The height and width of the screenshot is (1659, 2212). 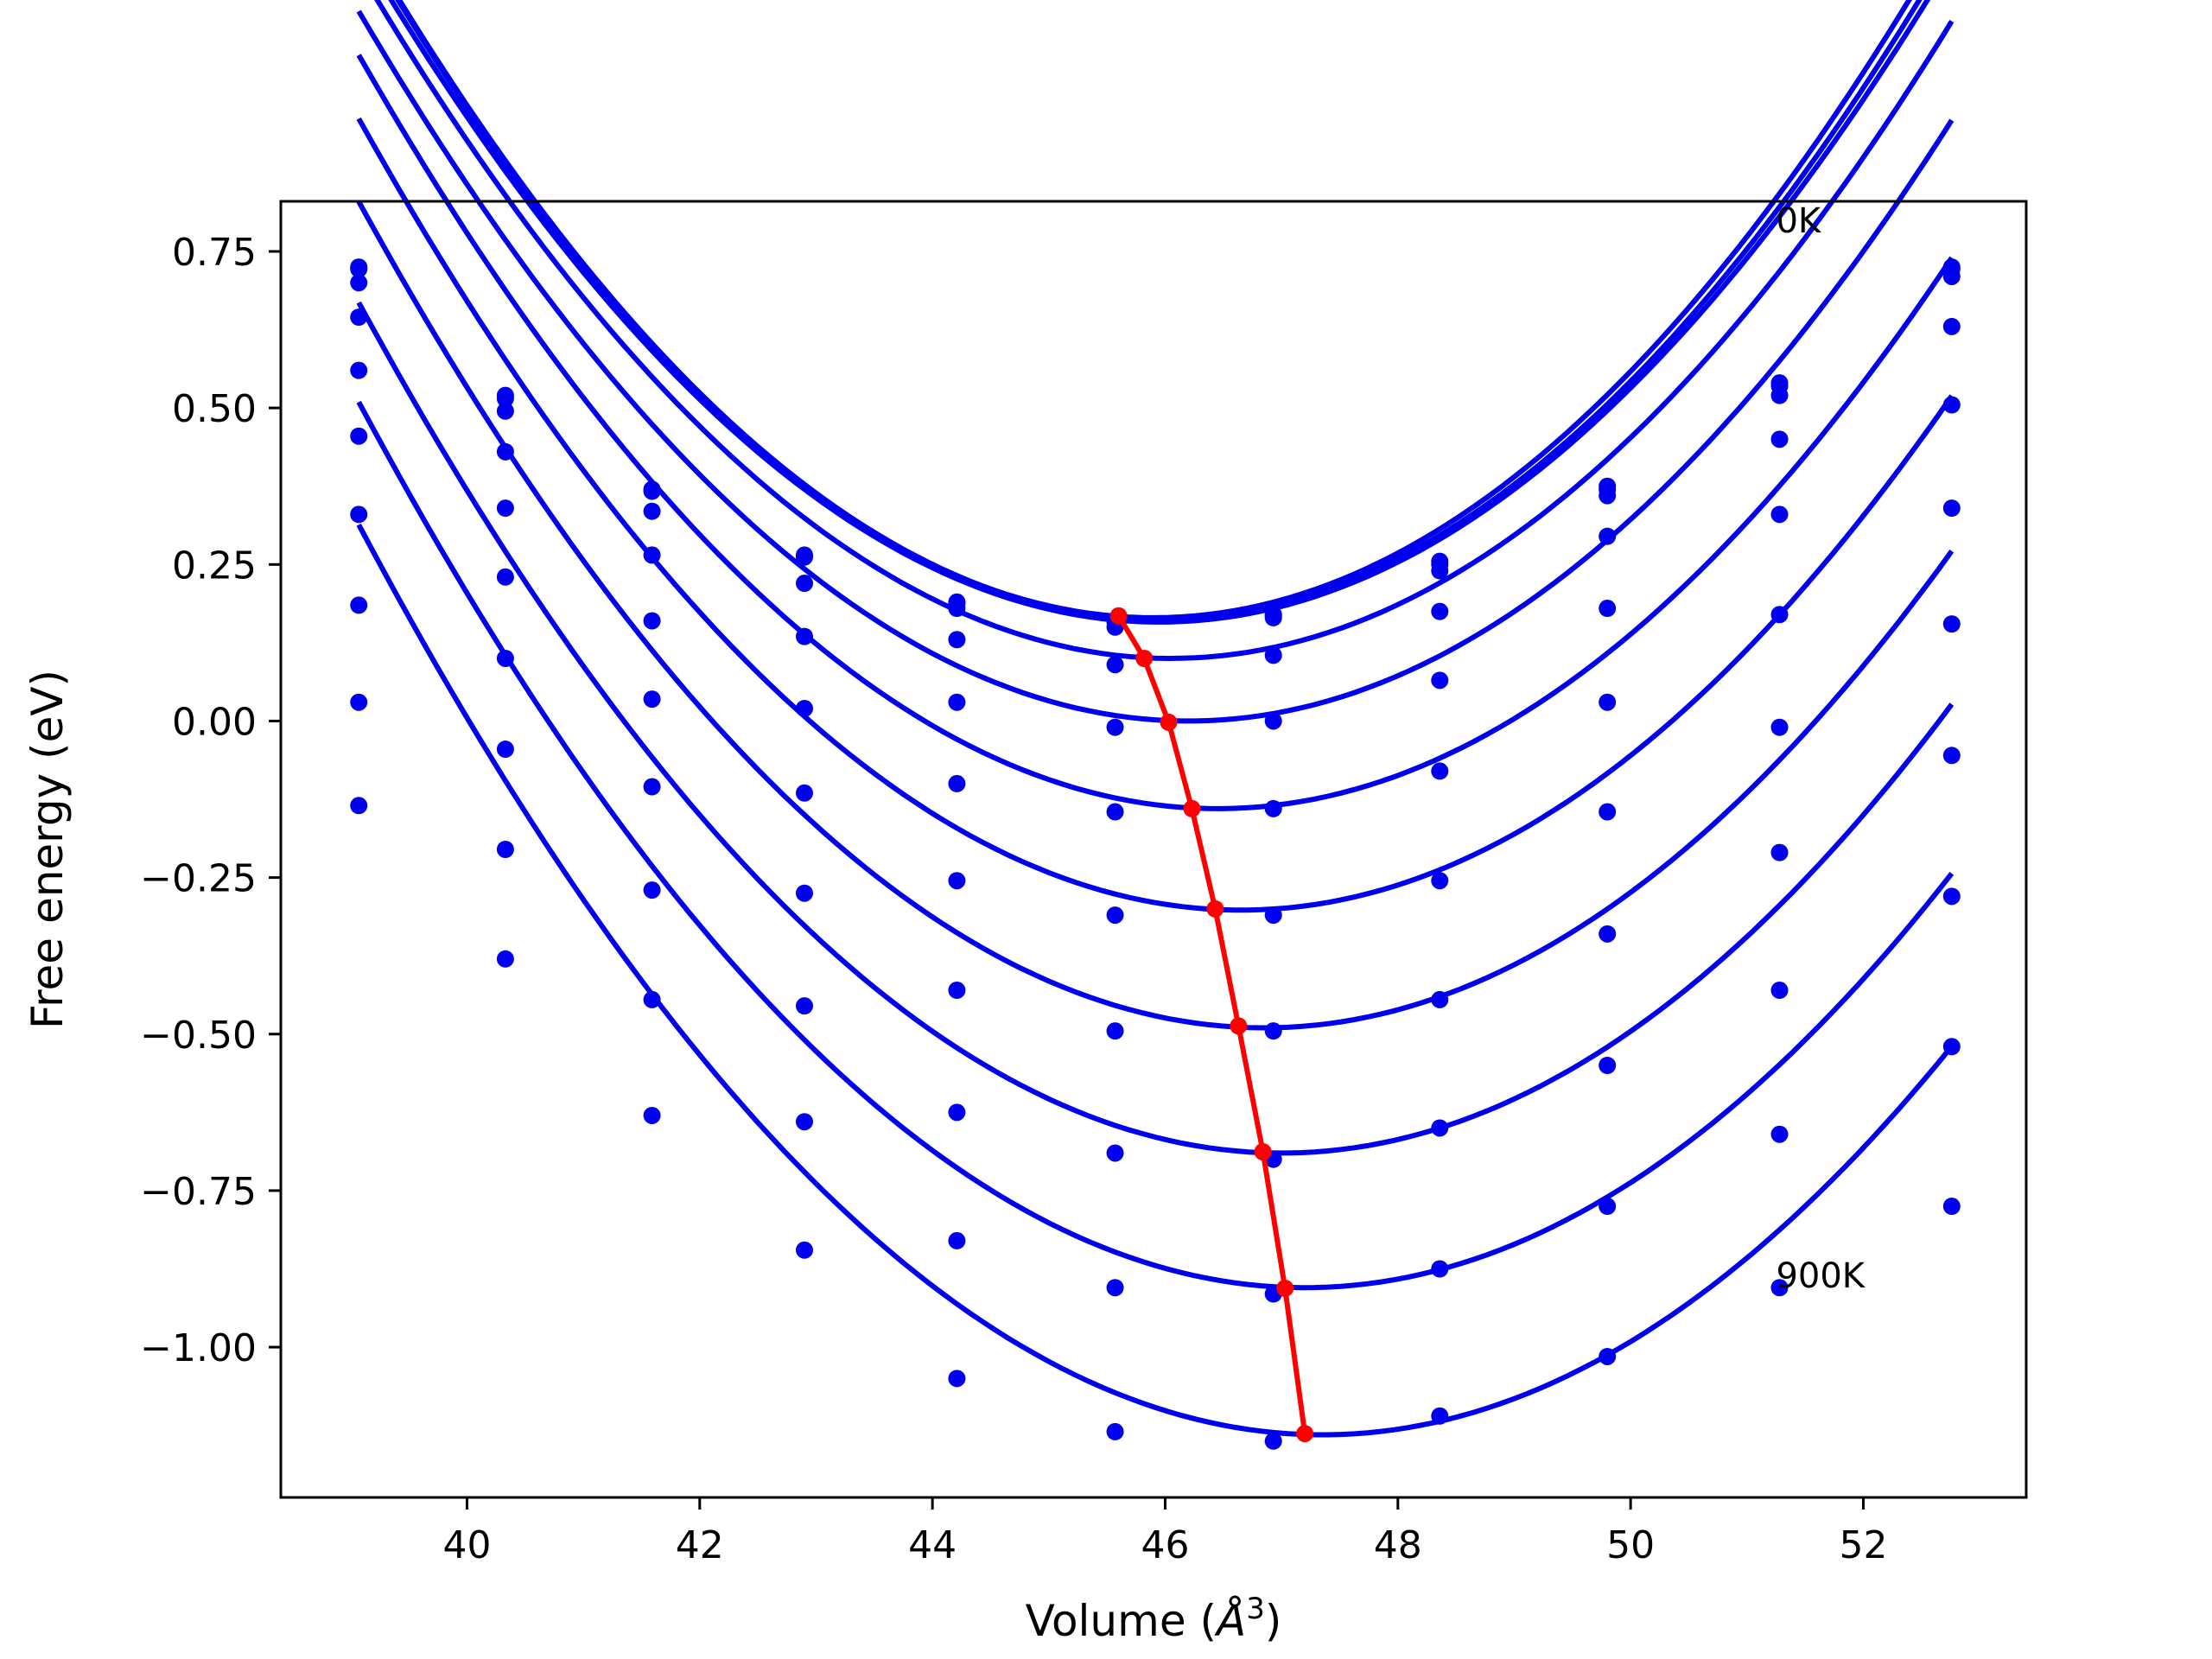 I want to click on y-axis-ticks: 0.75 0.50 0.25 0.00 −0.25 −0.50 −0.75 −1.00, so click(x=210, y=800).